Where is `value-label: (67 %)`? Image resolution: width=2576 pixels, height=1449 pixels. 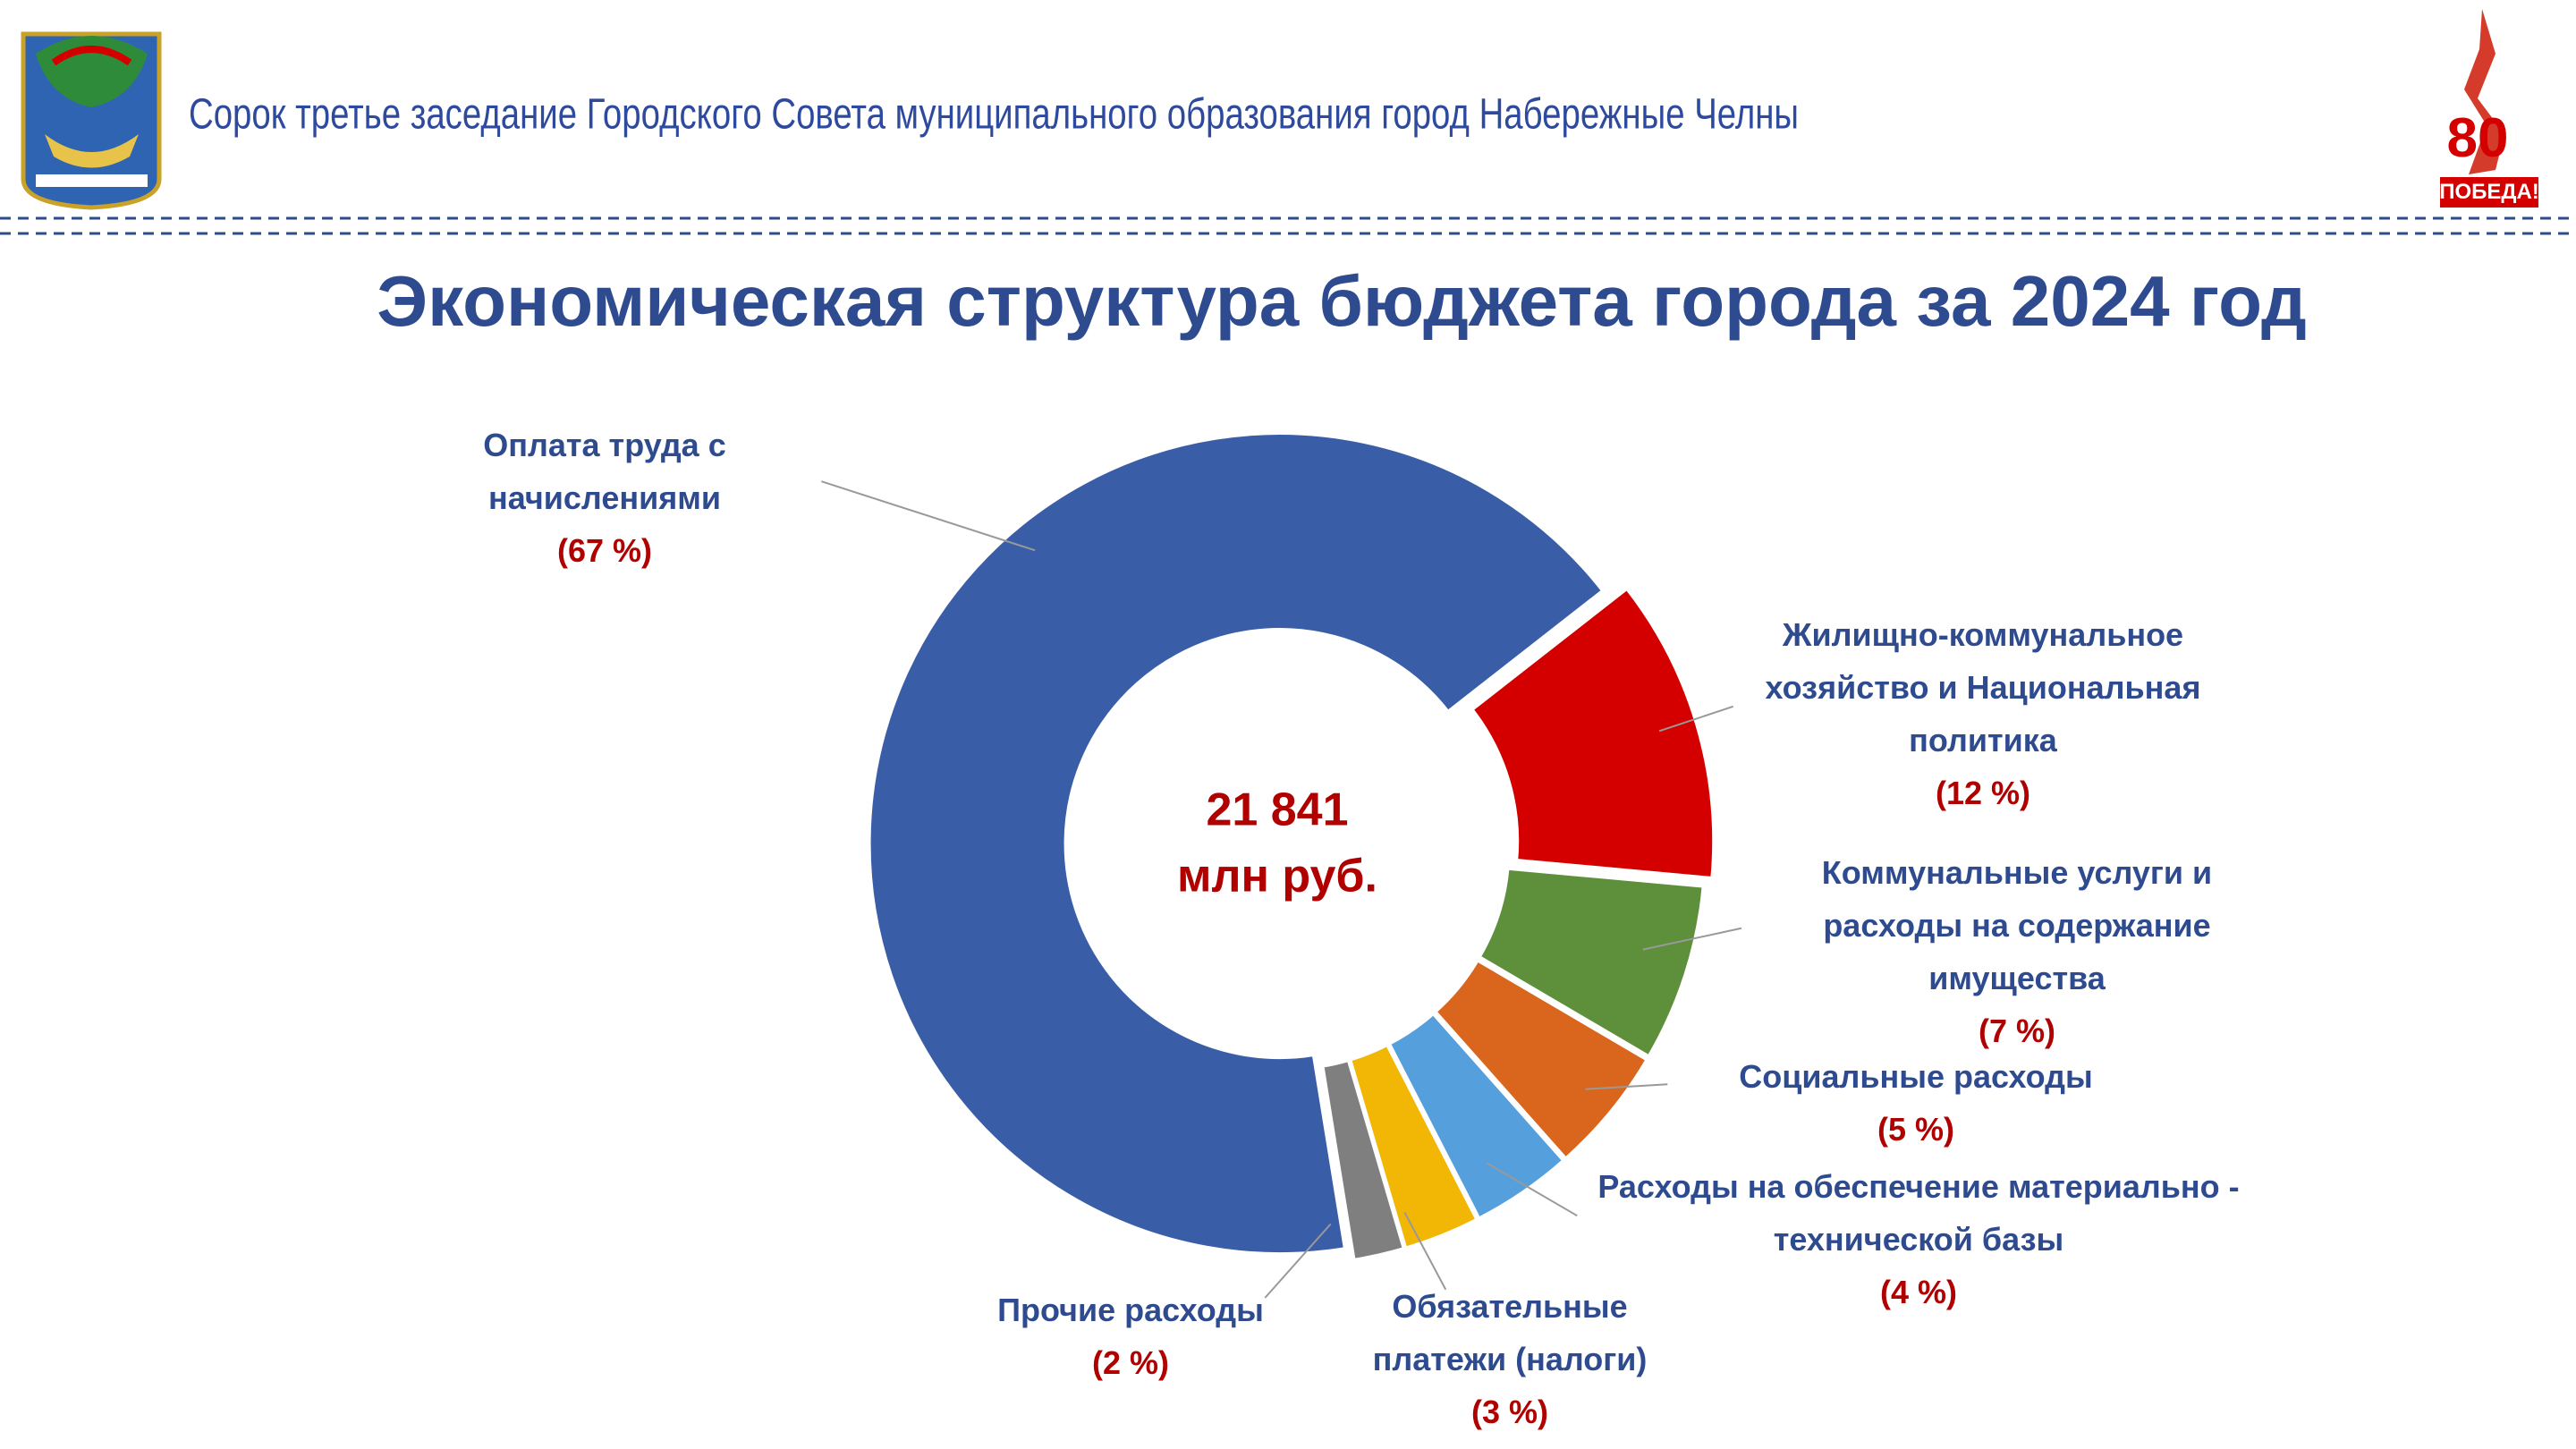
value-label: (67 %) is located at coordinates (604, 550).